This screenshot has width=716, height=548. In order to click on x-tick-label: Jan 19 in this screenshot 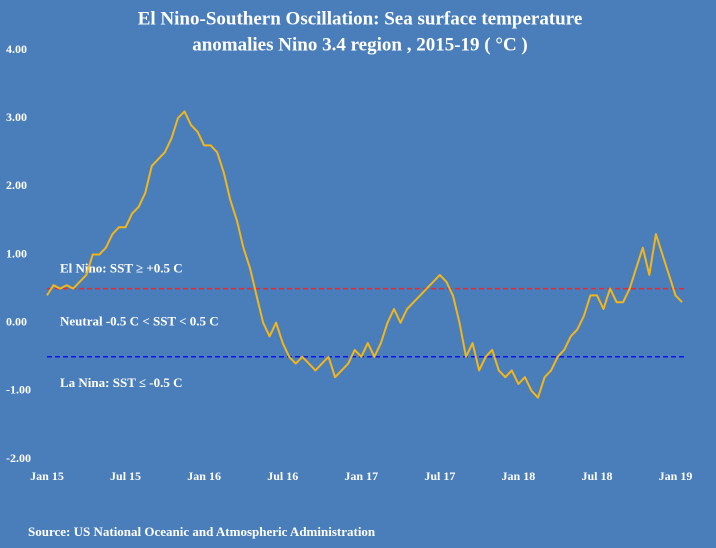, I will do `click(676, 476)`.